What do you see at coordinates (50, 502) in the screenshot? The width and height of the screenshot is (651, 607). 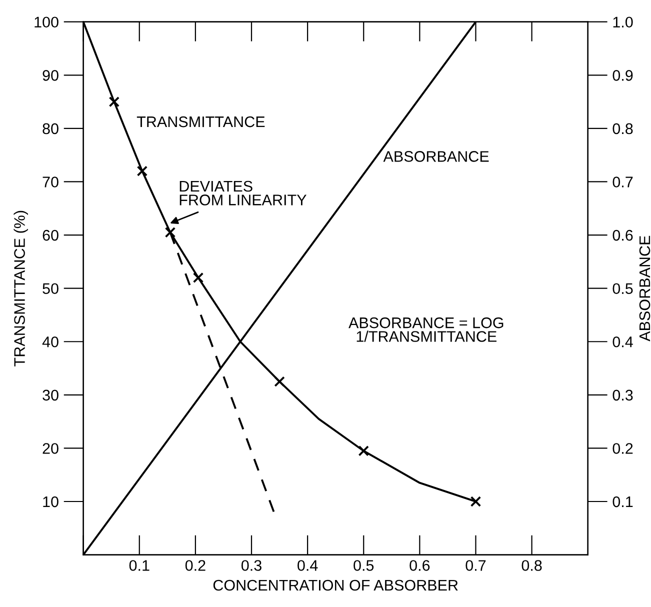 I see `y-tick-label: 10` at bounding box center [50, 502].